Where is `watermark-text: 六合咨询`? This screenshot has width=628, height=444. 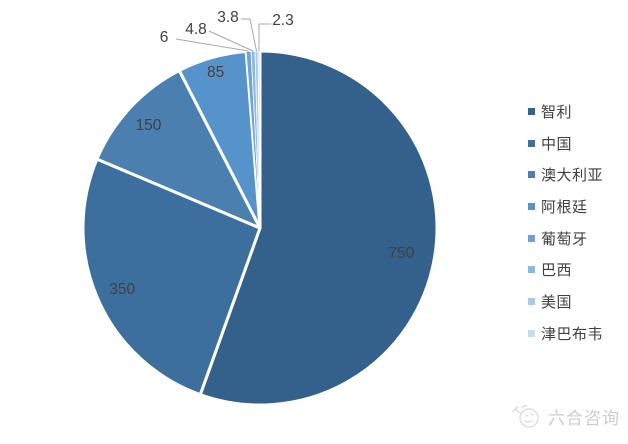
watermark-text: 六合咨询 is located at coordinates (584, 418).